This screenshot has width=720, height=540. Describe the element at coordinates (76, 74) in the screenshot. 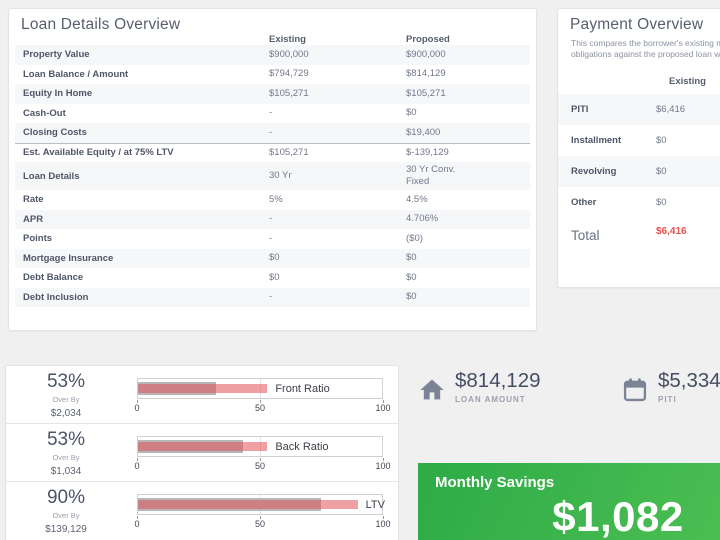

I see `row-label: Loan Balance / Amount` at that location.